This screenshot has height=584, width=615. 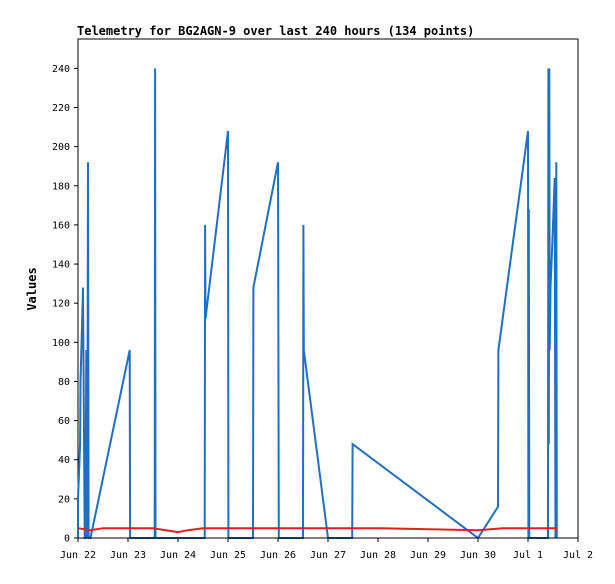 I want to click on x-tick-label: Jun 29, so click(x=428, y=555).